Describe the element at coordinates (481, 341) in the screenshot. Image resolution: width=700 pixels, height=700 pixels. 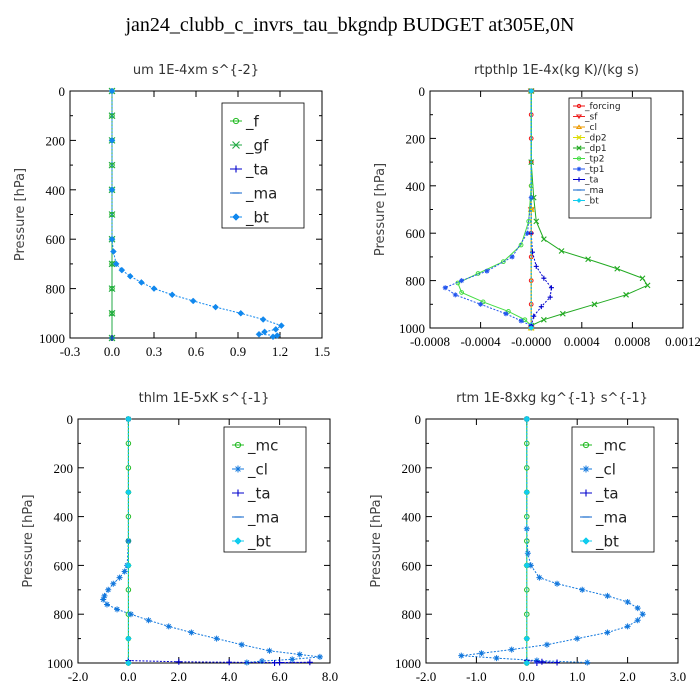
I see `x-tick-label: -0.0004` at that location.